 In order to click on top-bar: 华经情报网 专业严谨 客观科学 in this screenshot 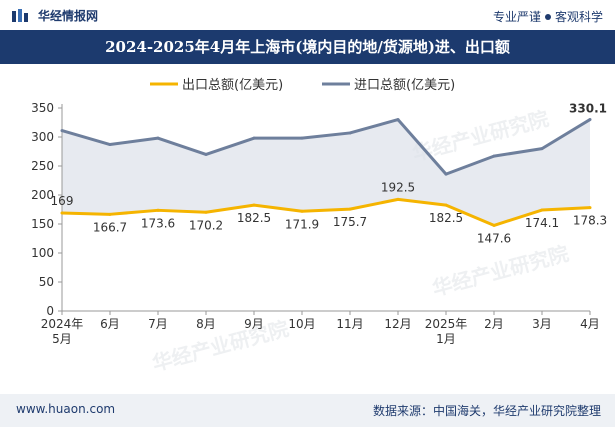, I will do `click(307, 15)`.